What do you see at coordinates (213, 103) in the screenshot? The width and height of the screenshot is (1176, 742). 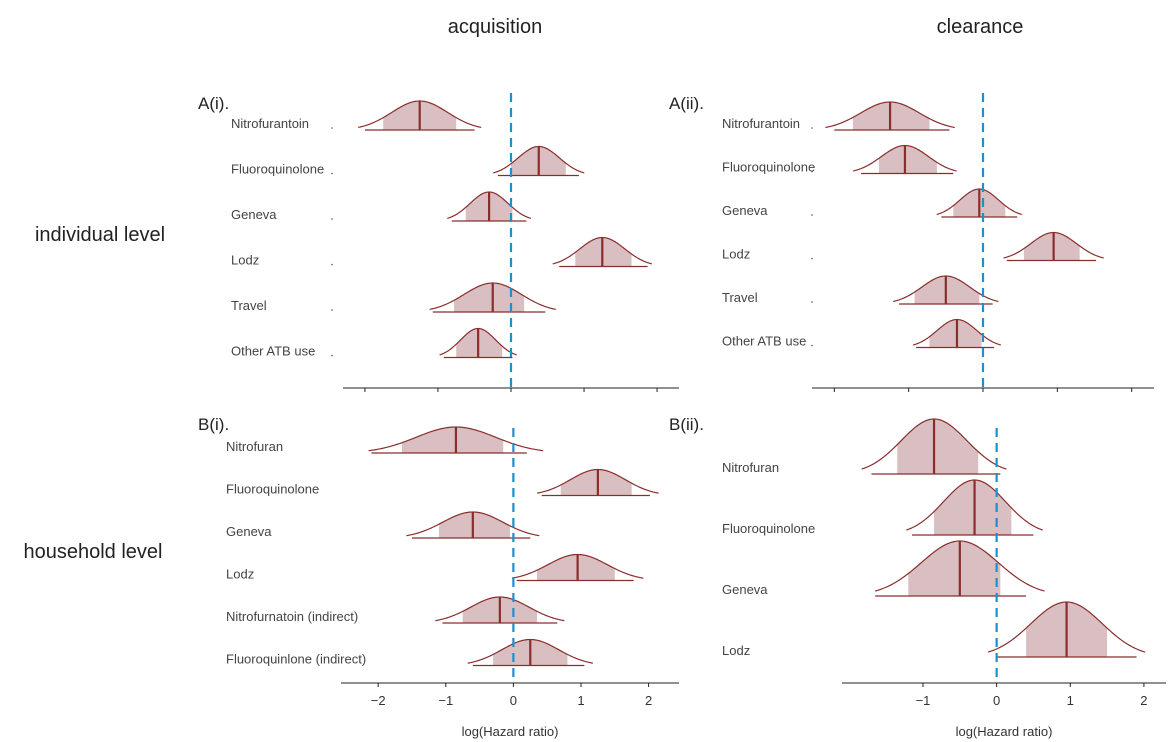 I see `panel-id-label: A(i).` at bounding box center [213, 103].